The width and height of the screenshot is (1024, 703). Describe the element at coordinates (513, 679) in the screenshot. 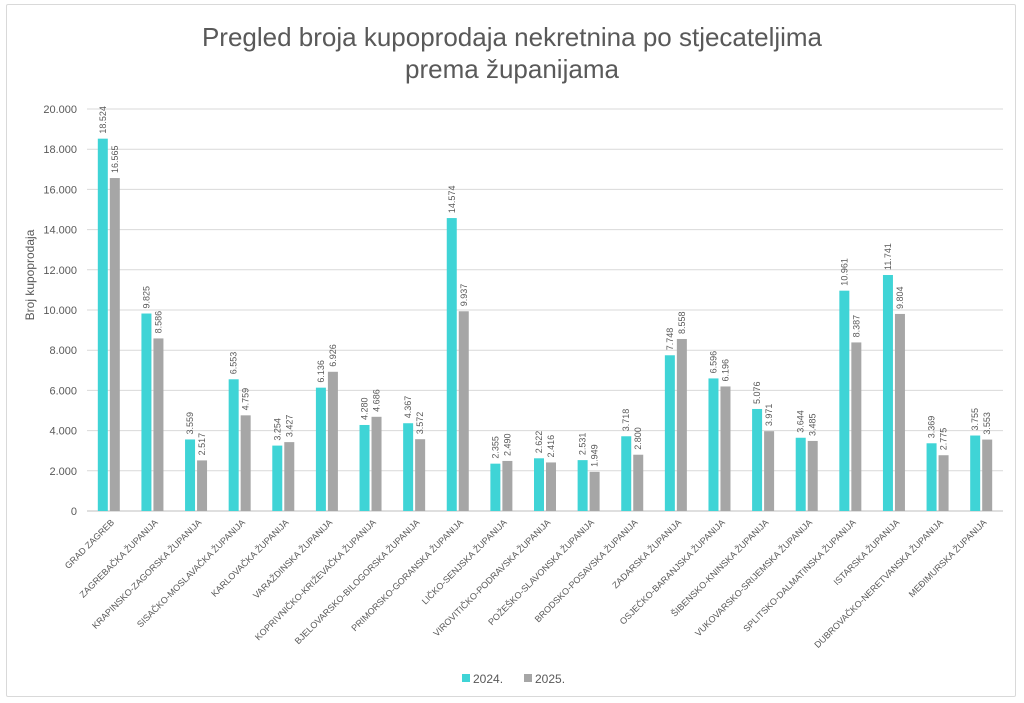

I see `legend: 2024. 2025.` at that location.